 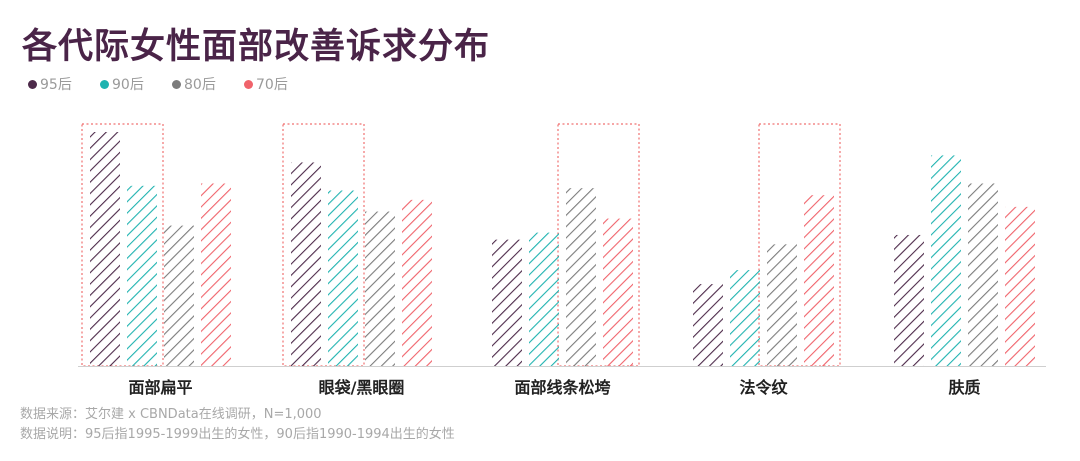 What do you see at coordinates (819, 280) in the screenshot?
I see `bar-70后-法令纹` at bounding box center [819, 280].